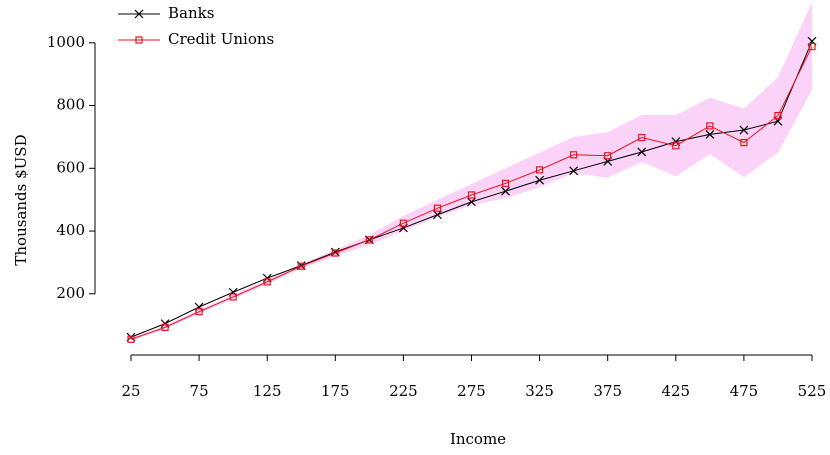  I want to click on y-tick-label: 600, so click(70, 167).